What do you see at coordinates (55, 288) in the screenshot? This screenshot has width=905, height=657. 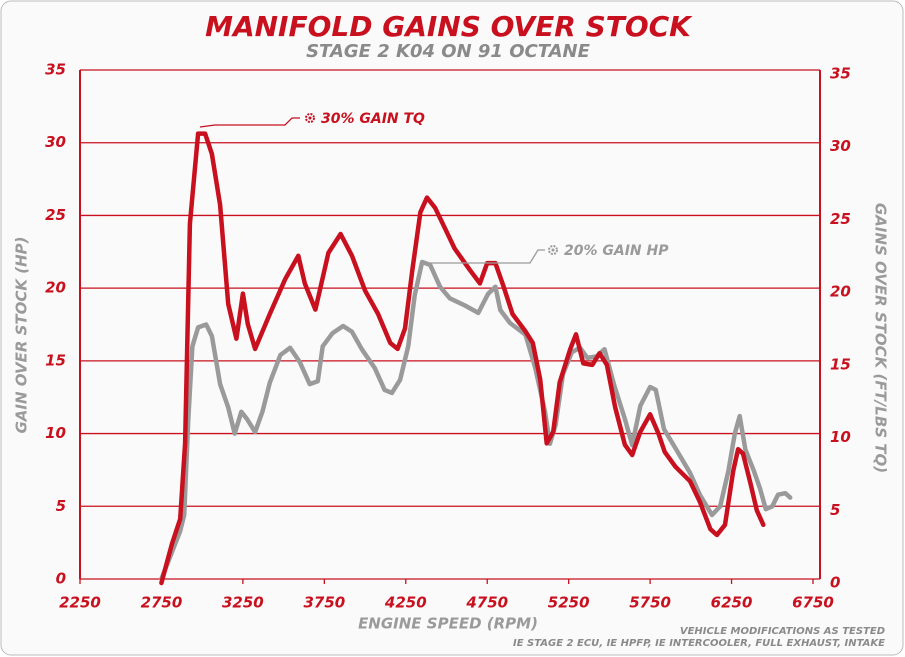 I see `y-tick-label: 20` at bounding box center [55, 288].